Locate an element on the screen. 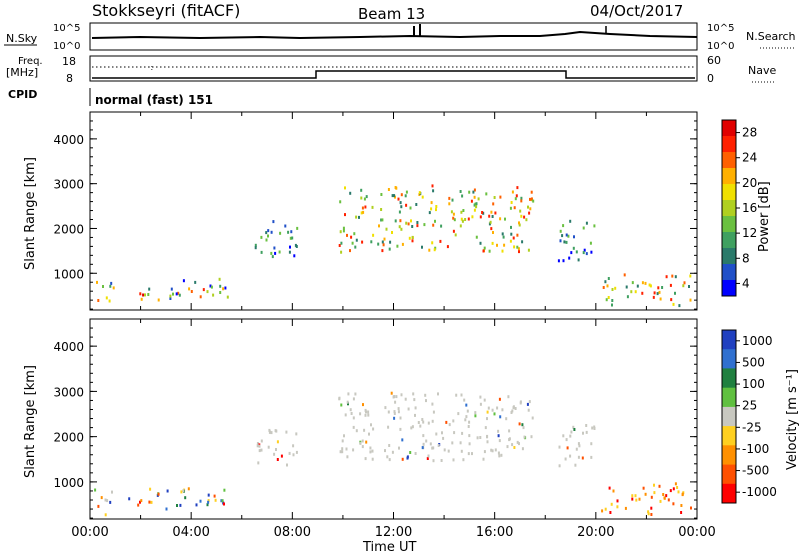  colorbar-tick-label: 25 is located at coordinates (749, 406).